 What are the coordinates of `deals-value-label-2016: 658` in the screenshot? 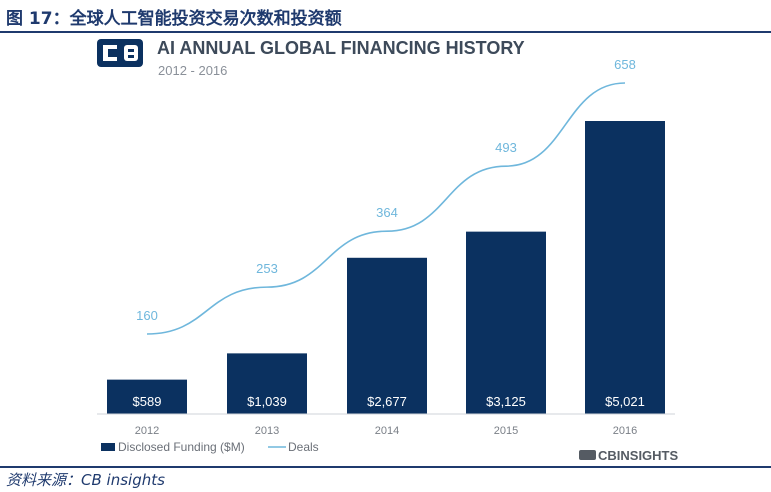 It's located at (625, 64).